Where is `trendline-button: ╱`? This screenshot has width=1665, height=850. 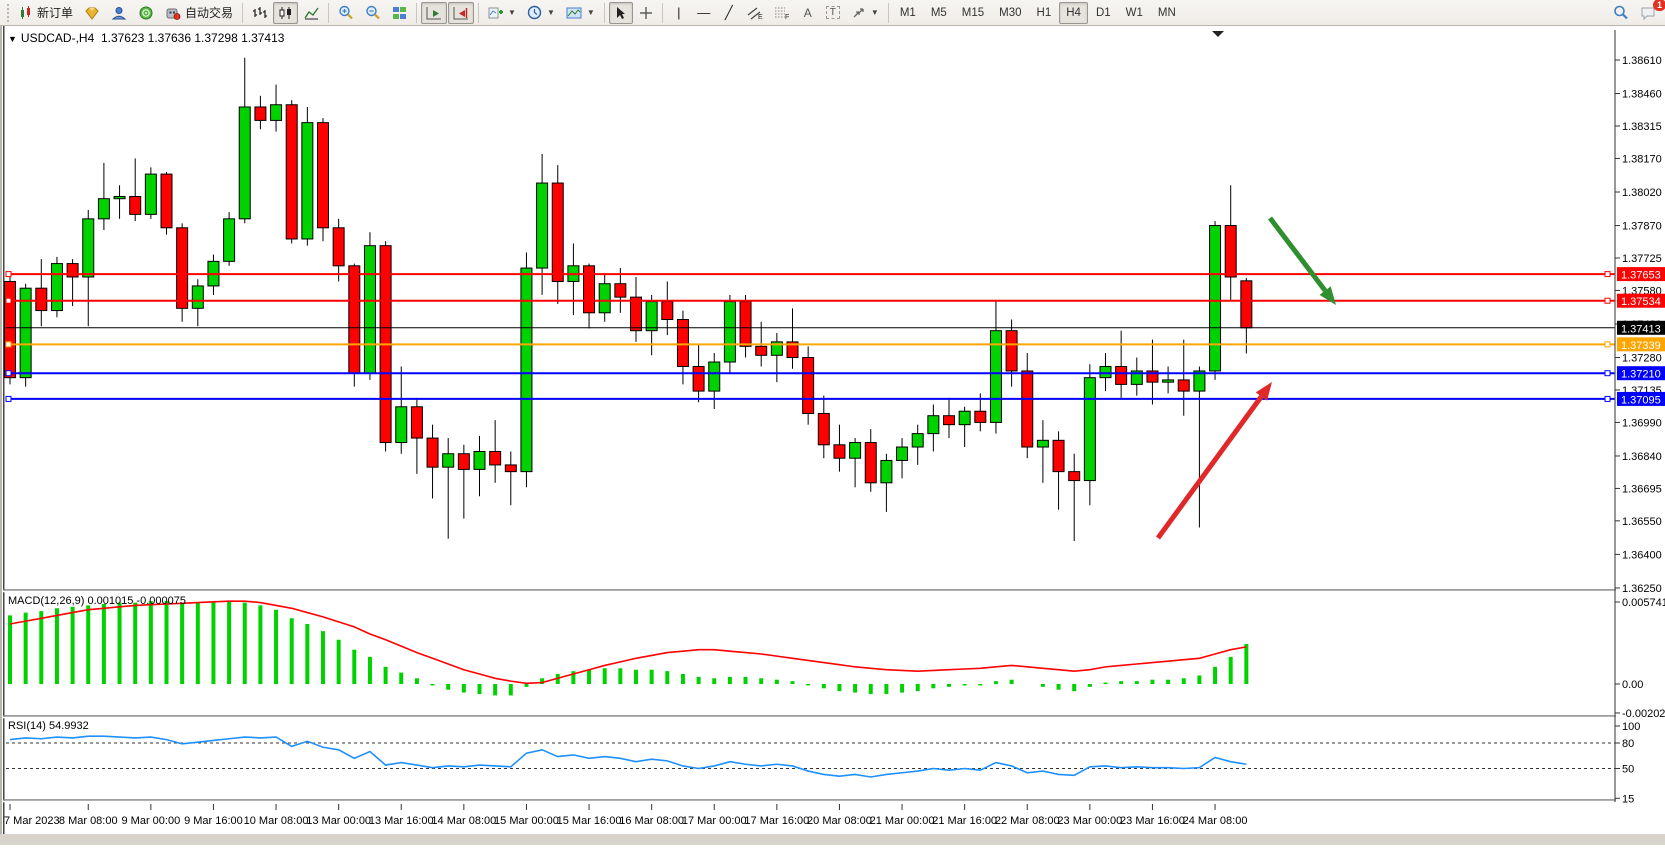
trendline-button: ╱ is located at coordinates (729, 13).